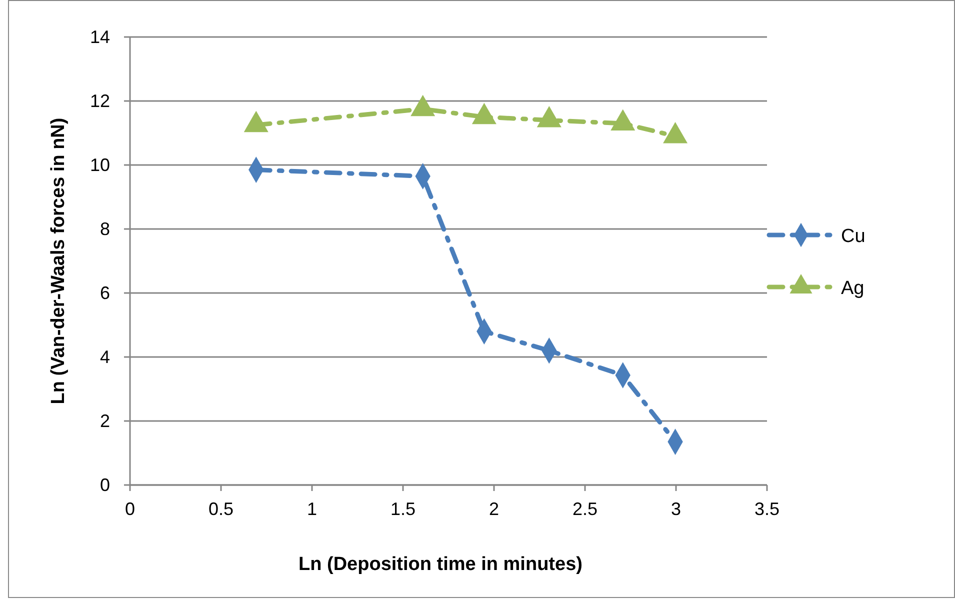 Image resolution: width=955 pixels, height=603 pixels. Describe the element at coordinates (105, 421) in the screenshot. I see `y-tick-label: 2` at that location.